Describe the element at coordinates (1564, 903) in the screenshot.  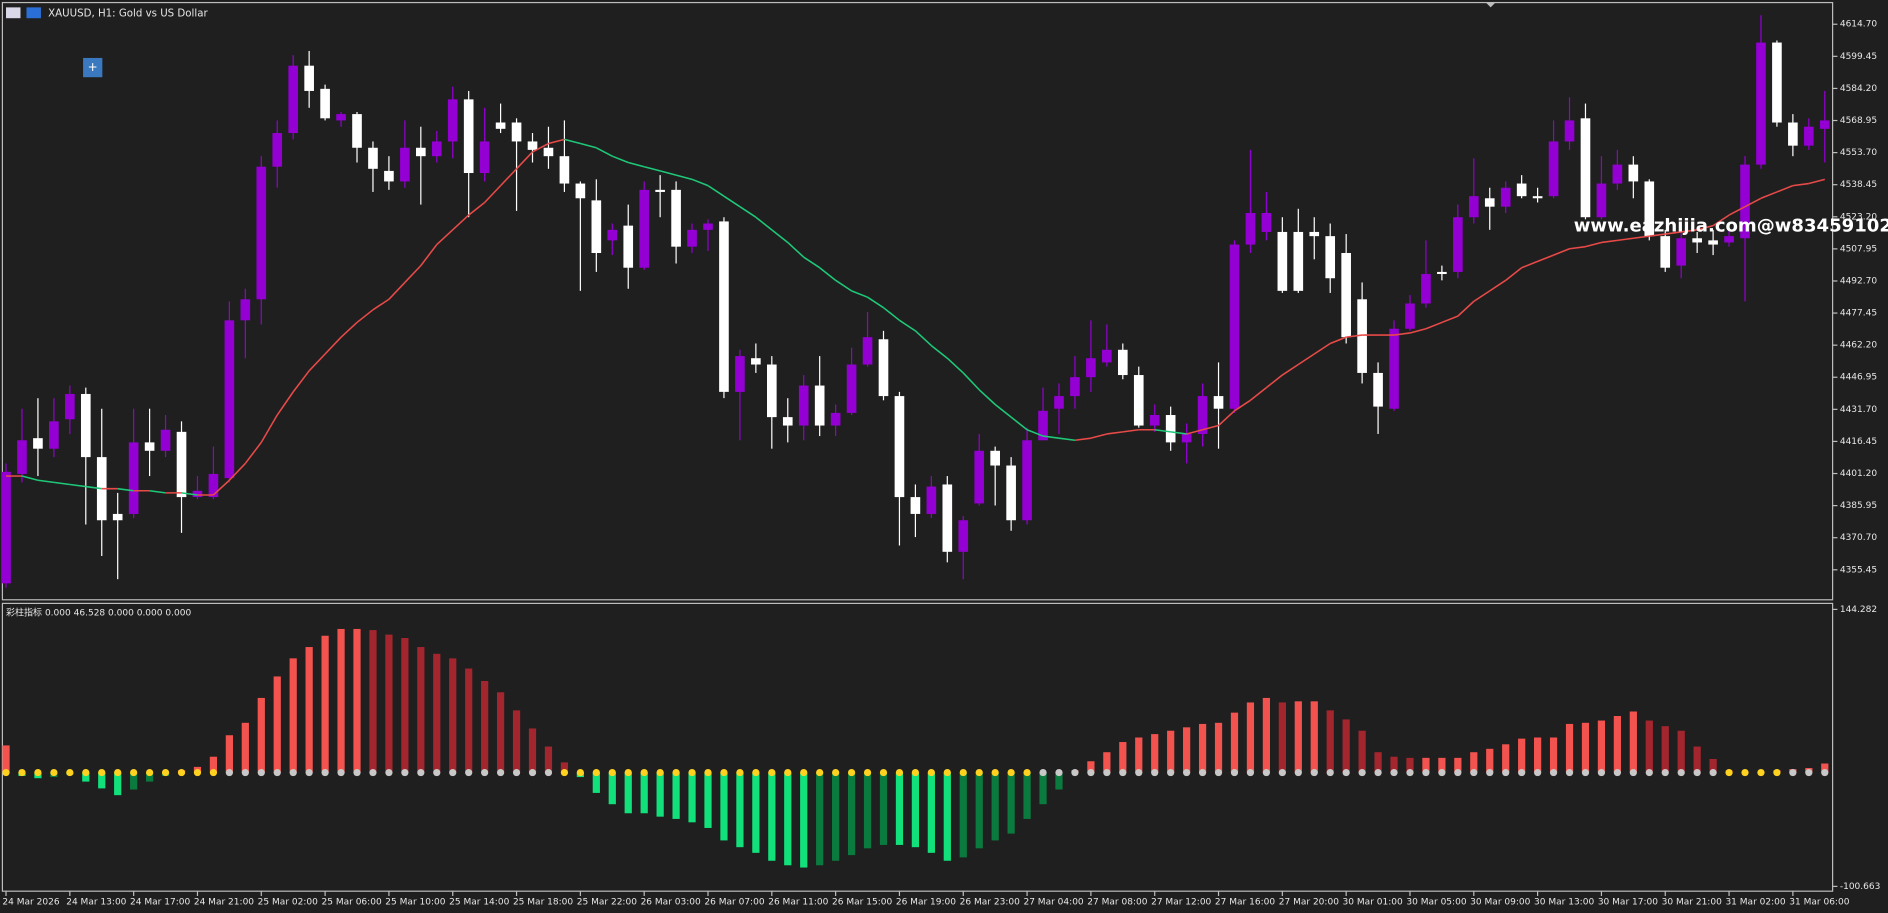
I see `x-tick-label: 30 Mar 13:00` at that location.